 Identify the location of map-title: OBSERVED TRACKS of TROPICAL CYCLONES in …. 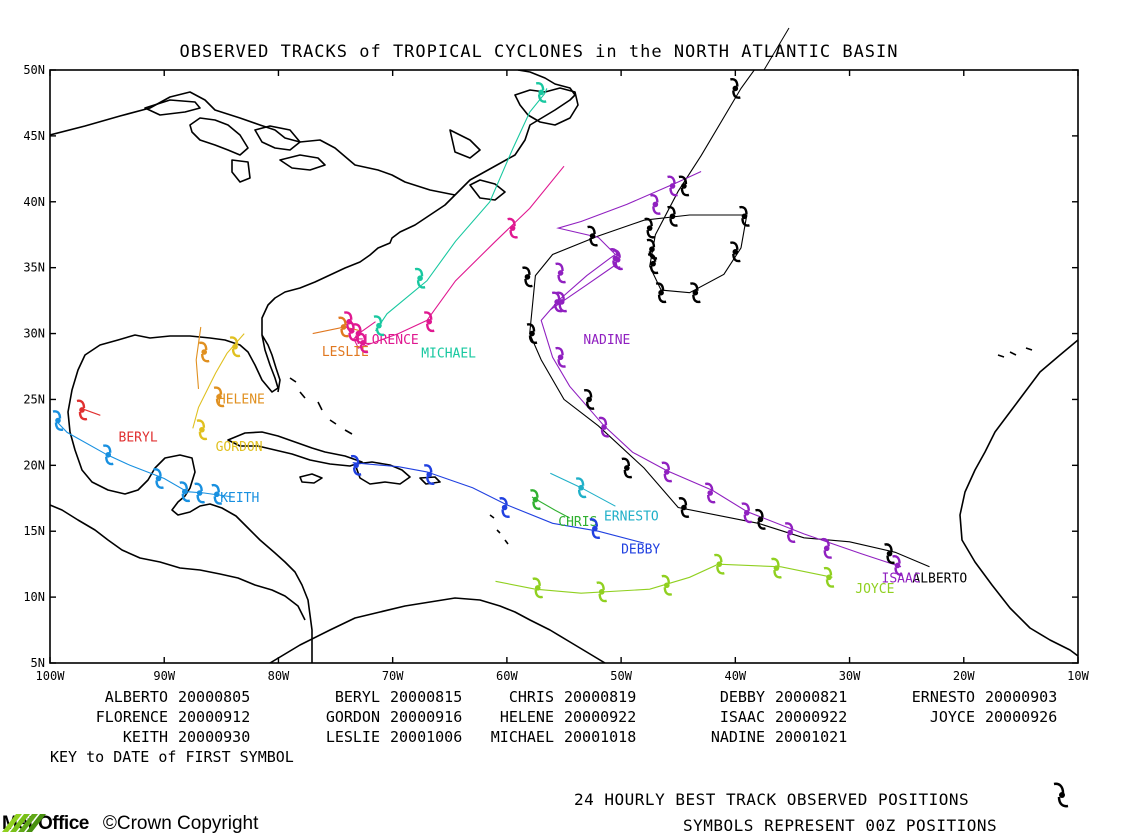
(539, 52).